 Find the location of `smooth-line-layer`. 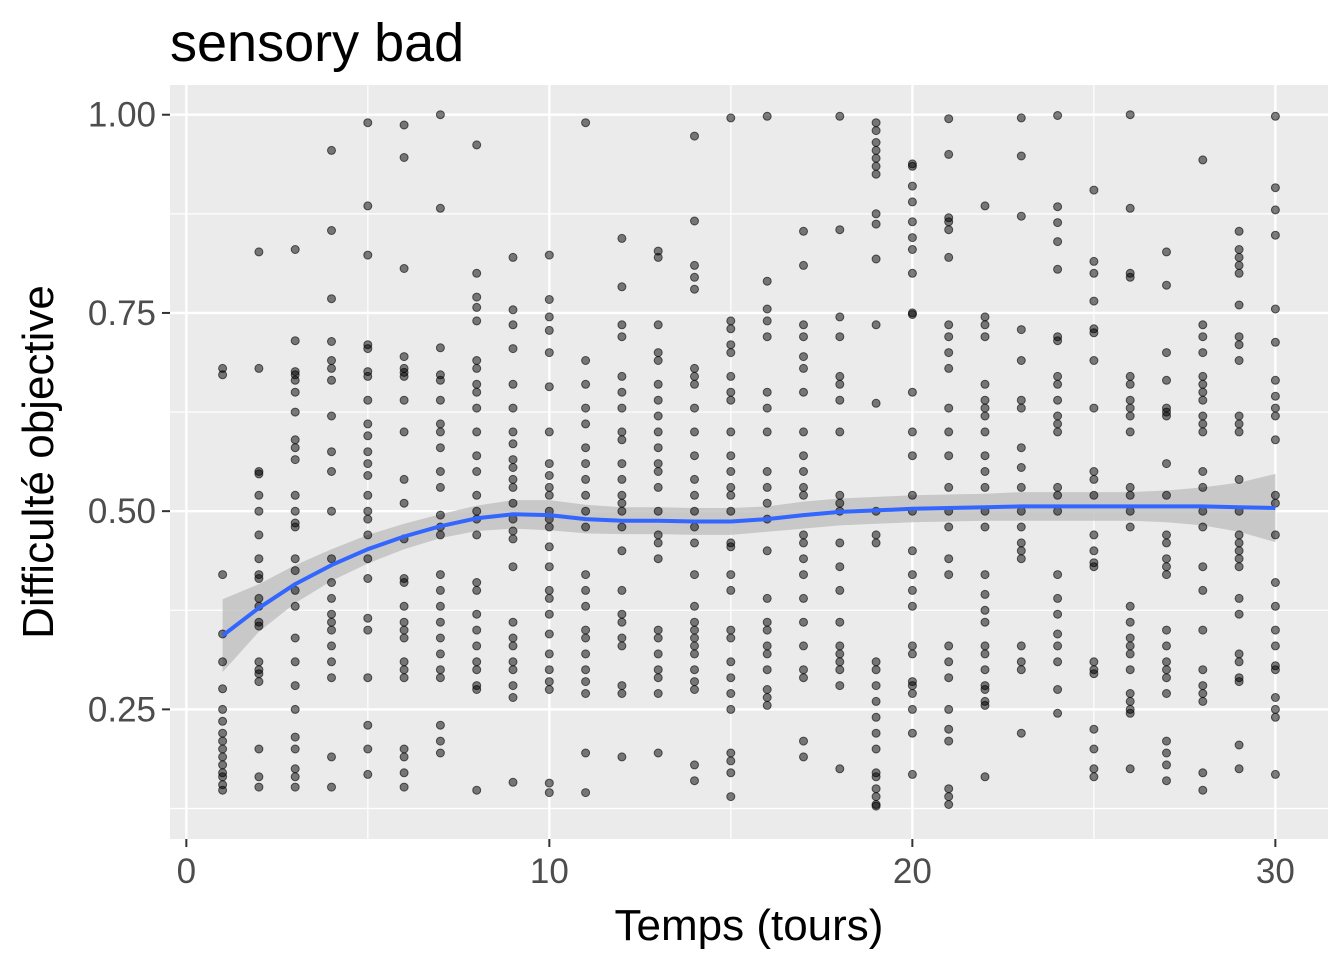

smooth-line-layer is located at coordinates (748, 571).